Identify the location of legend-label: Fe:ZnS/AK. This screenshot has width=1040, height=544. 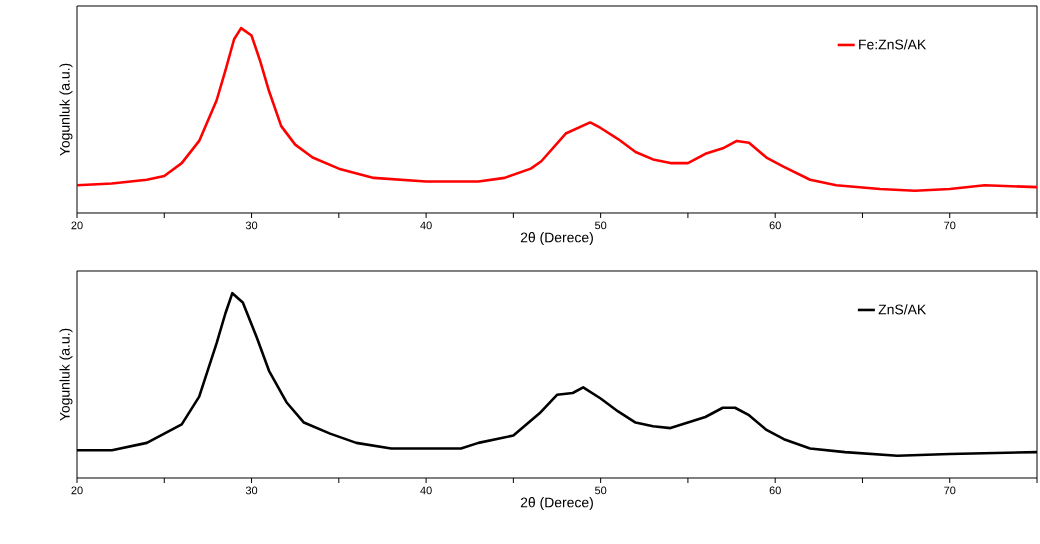
(893, 44).